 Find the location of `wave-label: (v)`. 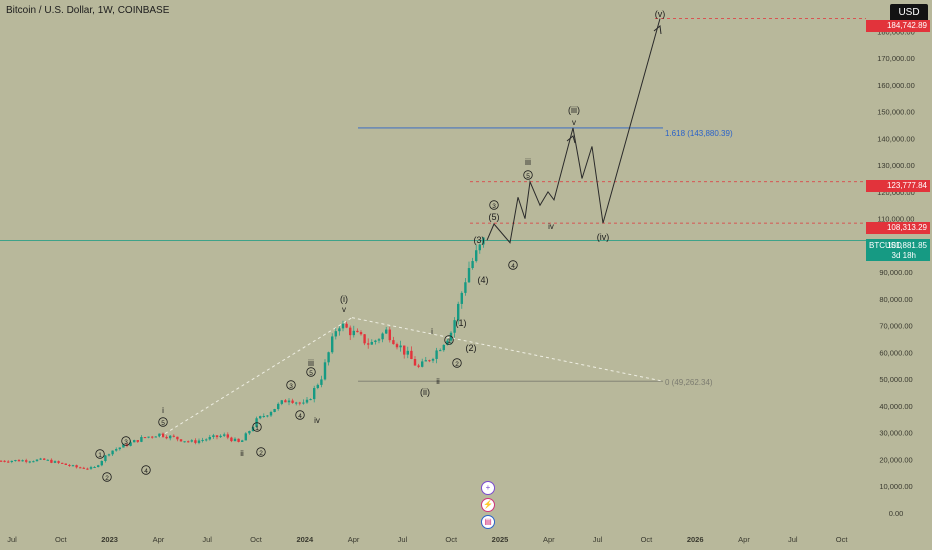

wave-label: (v) is located at coordinates (660, 14).